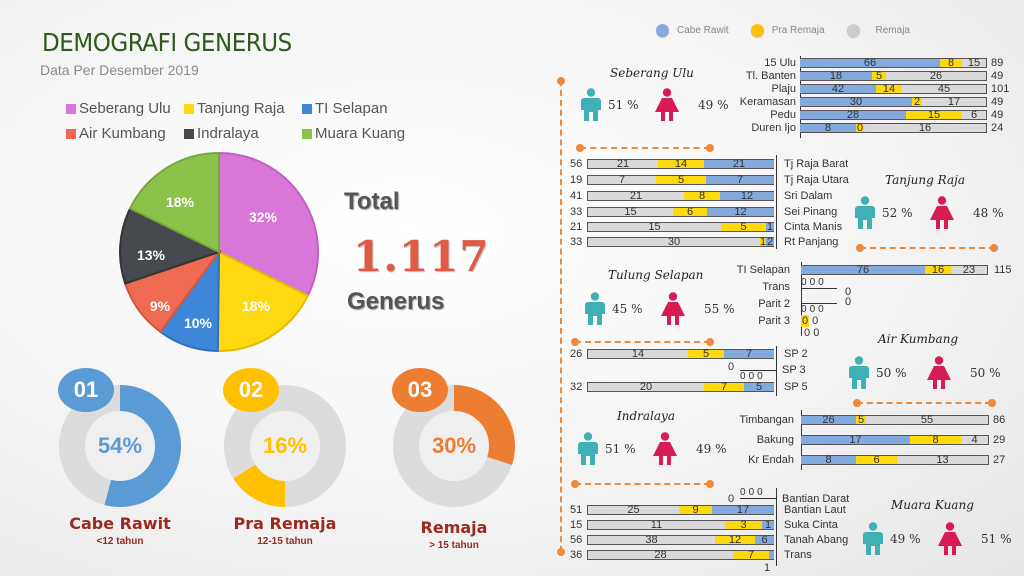  What do you see at coordinates (974, 440) in the screenshot?
I see `seg-remaja: 4` at bounding box center [974, 440].